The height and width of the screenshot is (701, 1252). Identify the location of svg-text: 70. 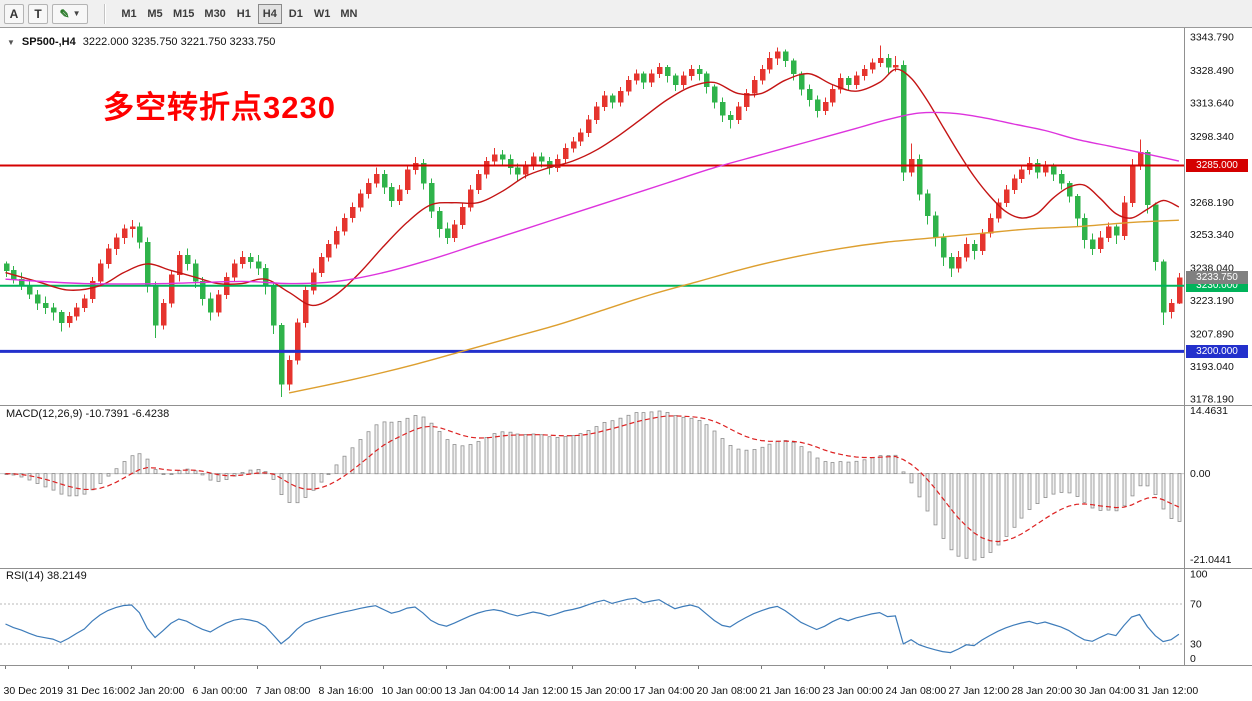
(1196, 605).